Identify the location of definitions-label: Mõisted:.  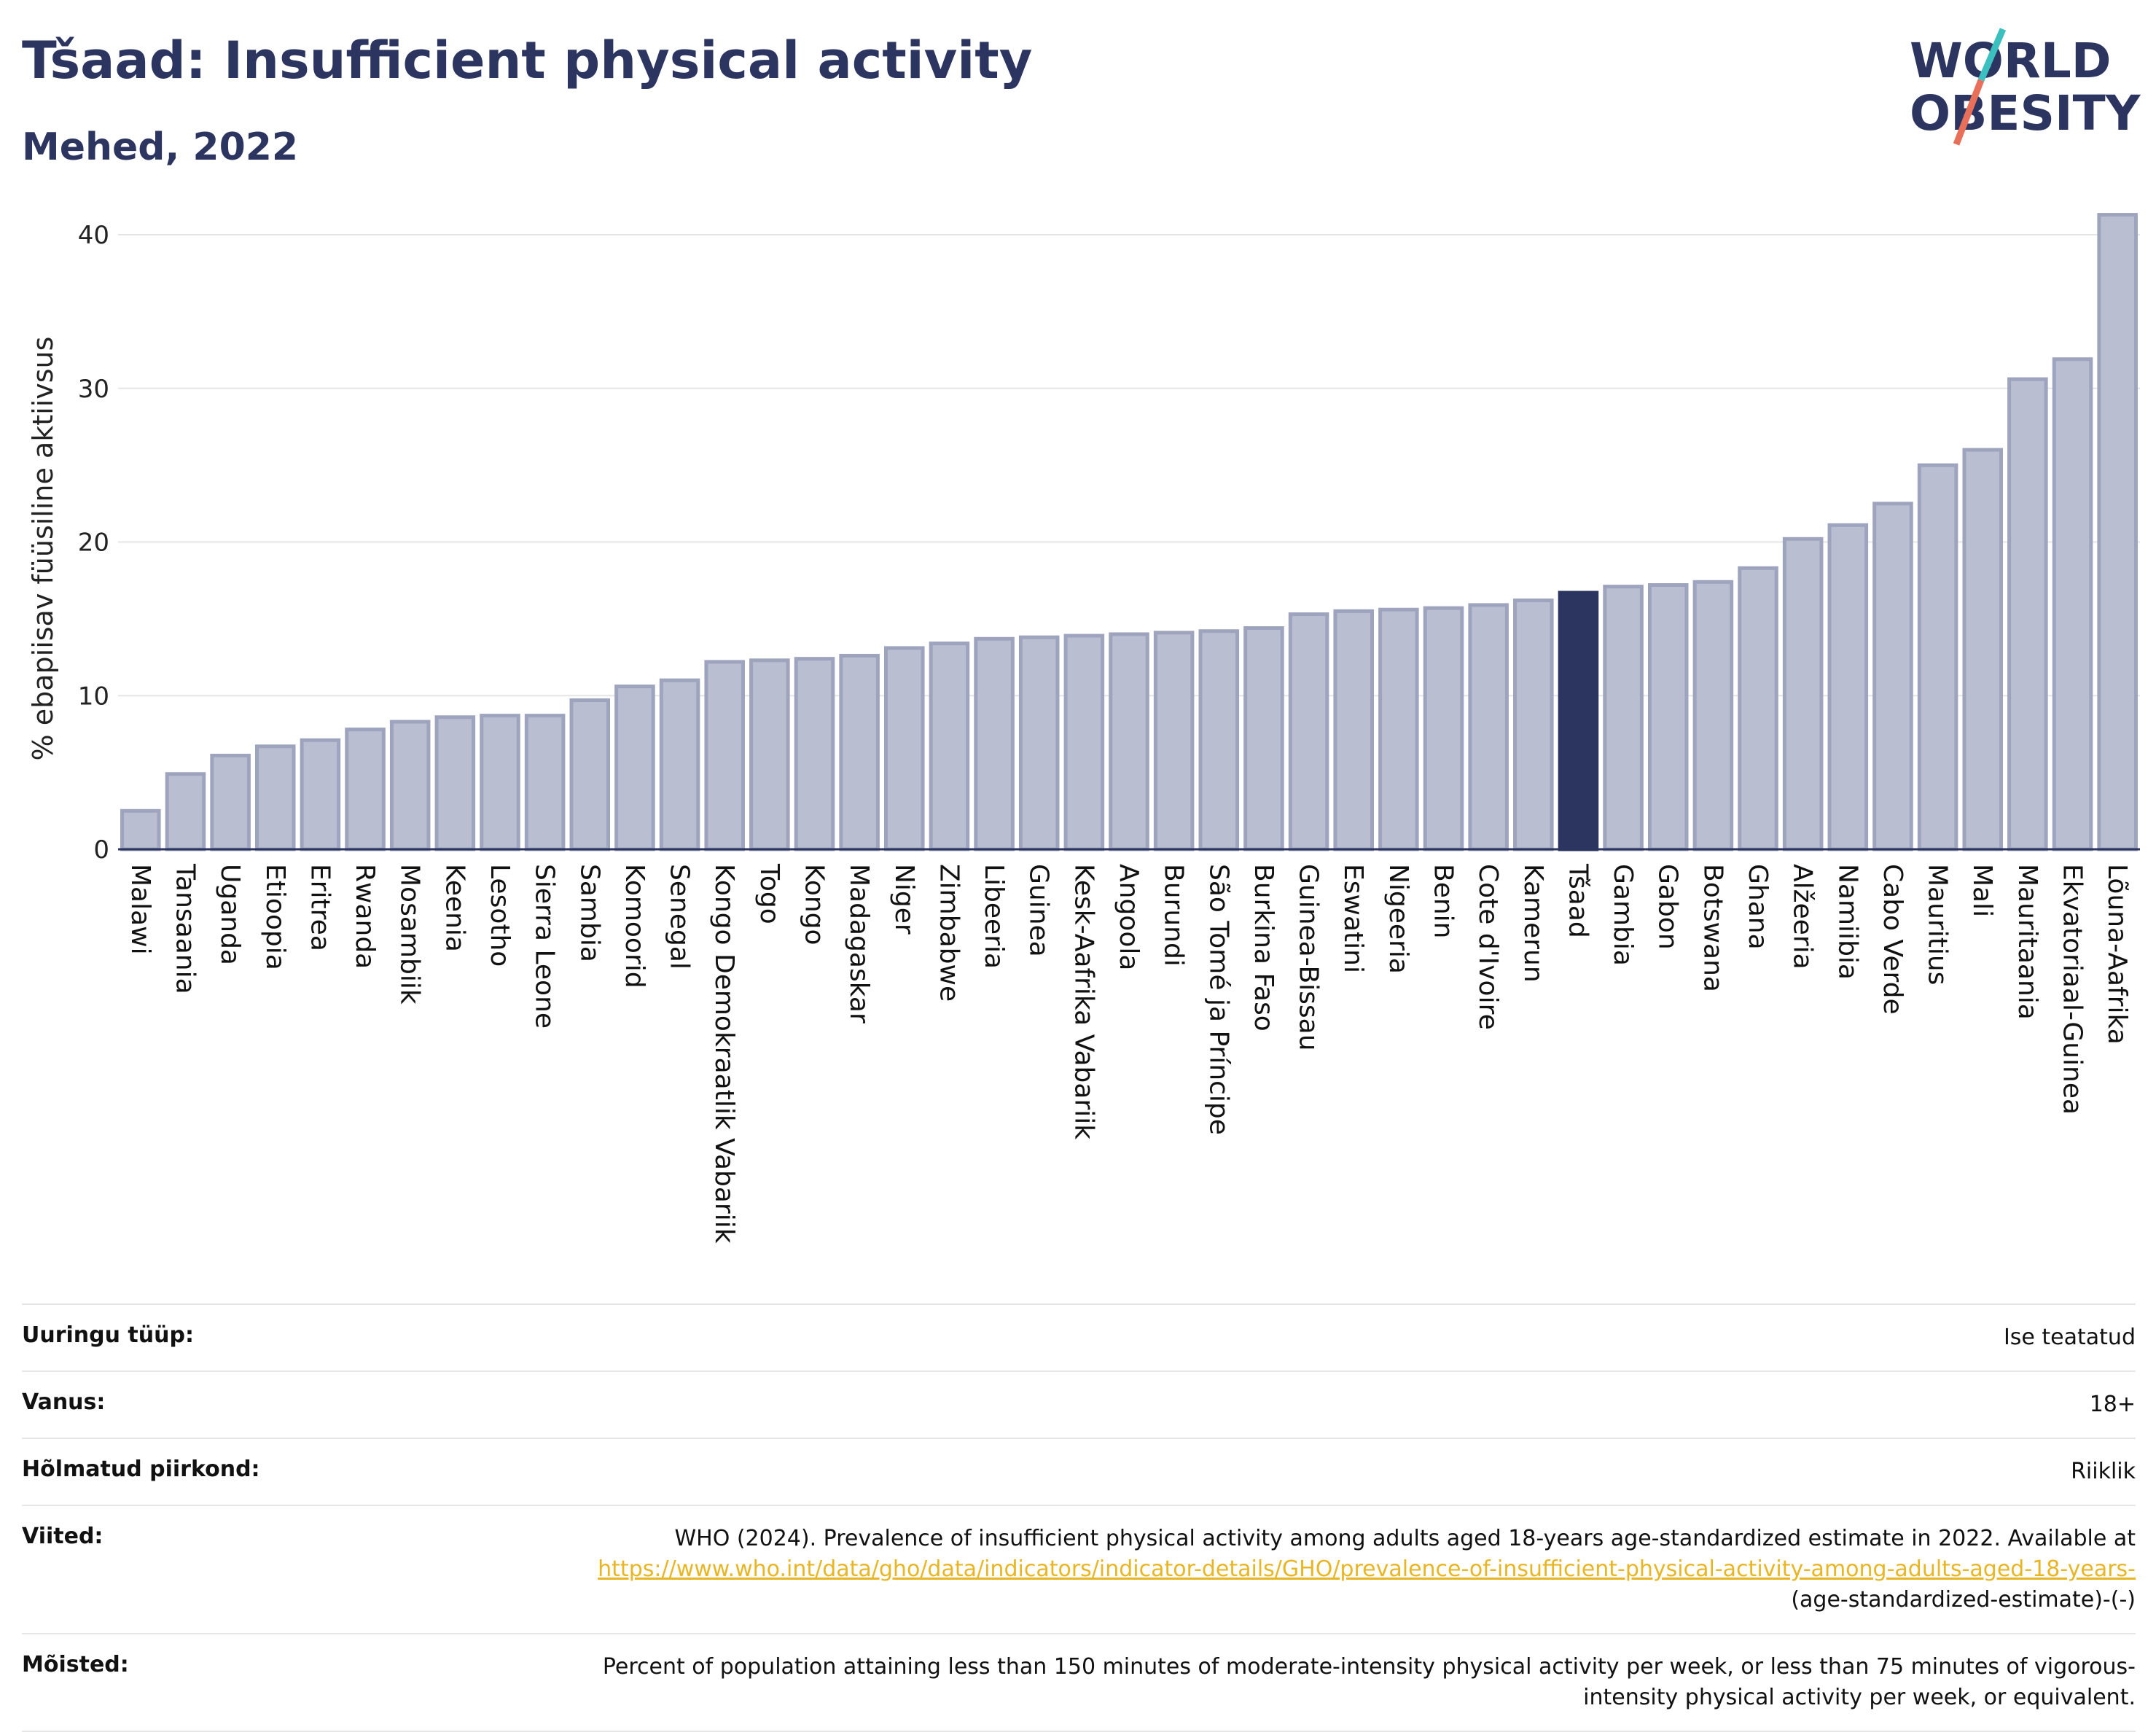
(76, 1665).